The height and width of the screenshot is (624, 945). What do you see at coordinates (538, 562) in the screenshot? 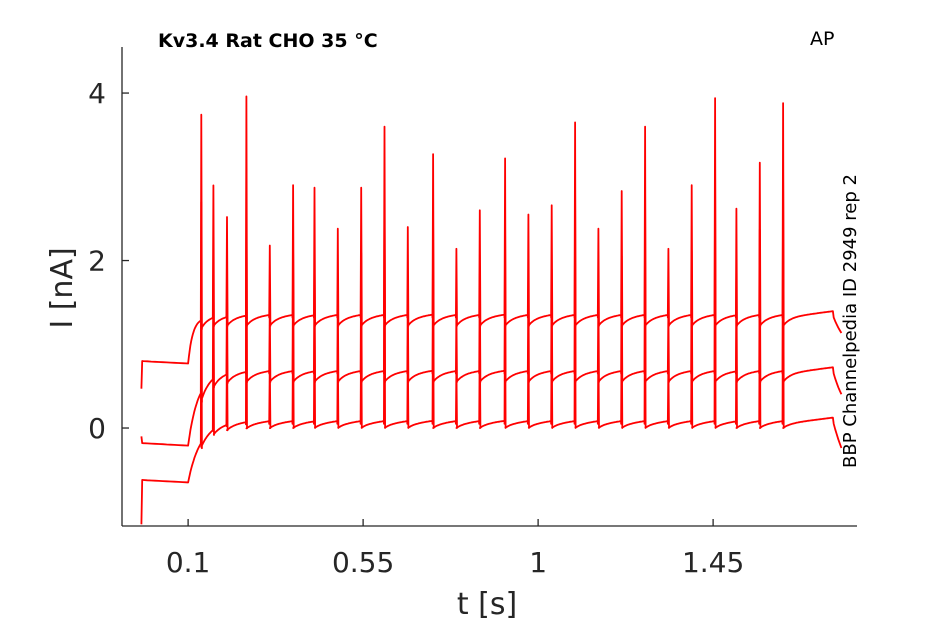
I see `x-tick-label: 1` at bounding box center [538, 562].